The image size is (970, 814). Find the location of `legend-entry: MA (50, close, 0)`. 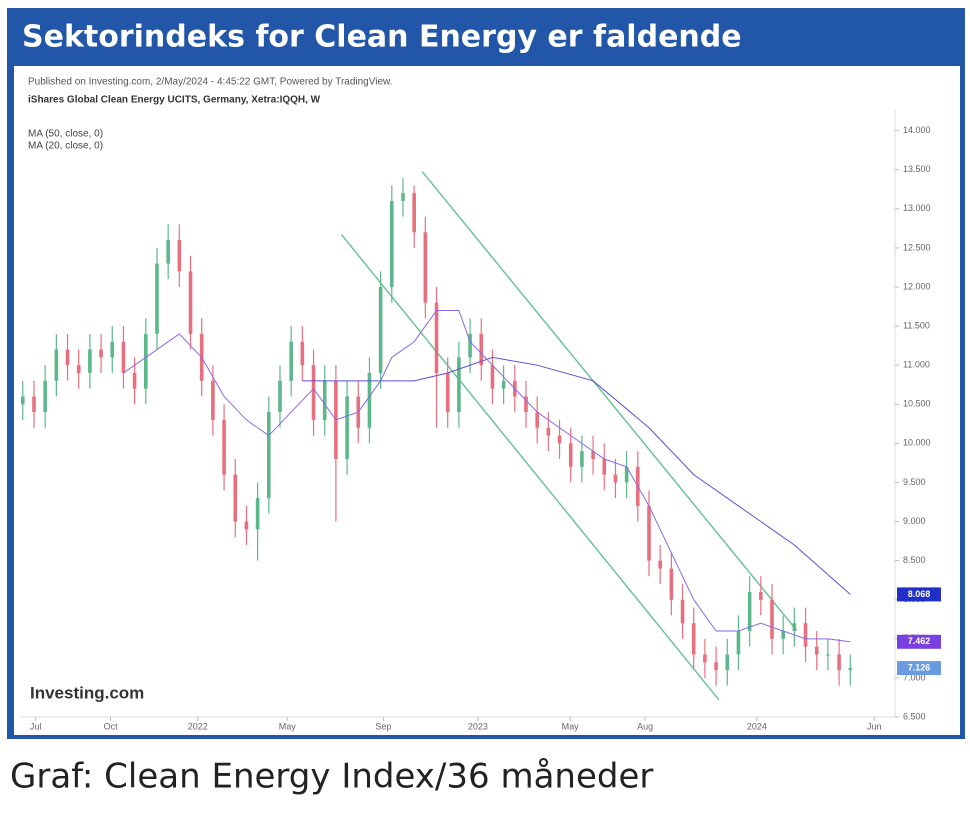

legend-entry: MA (50, close, 0) is located at coordinates (65, 134).